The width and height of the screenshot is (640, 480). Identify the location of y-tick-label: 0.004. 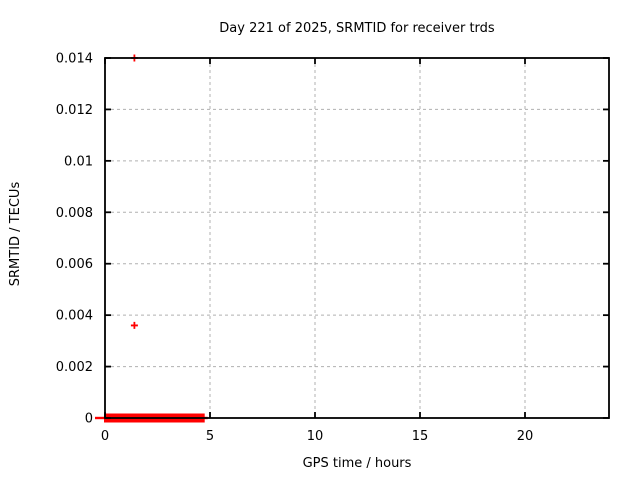
(74, 316).